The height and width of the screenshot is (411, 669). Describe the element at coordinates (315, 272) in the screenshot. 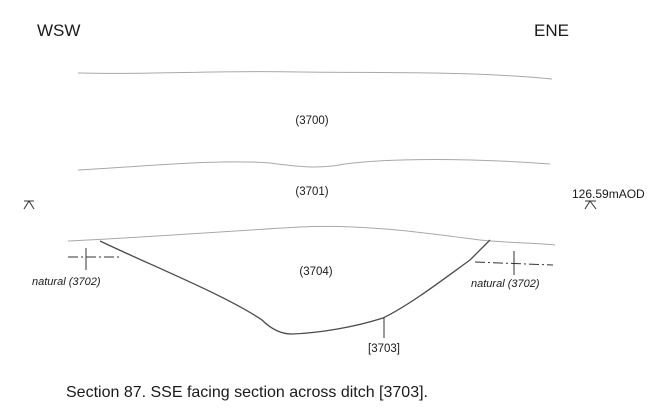

I see `context-3704-label: (3704)` at that location.